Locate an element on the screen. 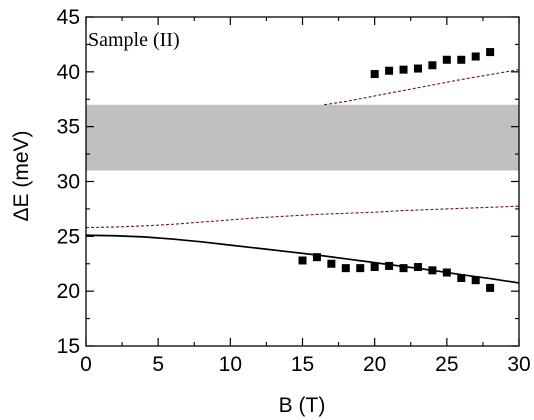  x-axis-title: B (T) is located at coordinates (302, 405).